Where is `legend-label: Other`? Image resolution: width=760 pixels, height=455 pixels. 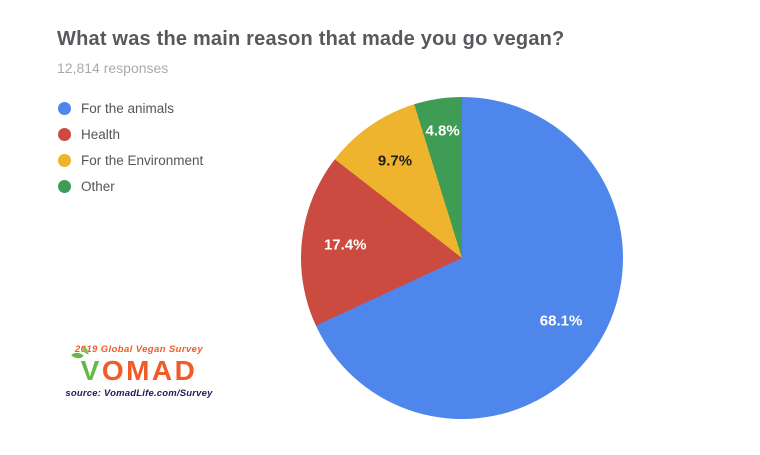
legend-label: Other is located at coordinates (98, 186).